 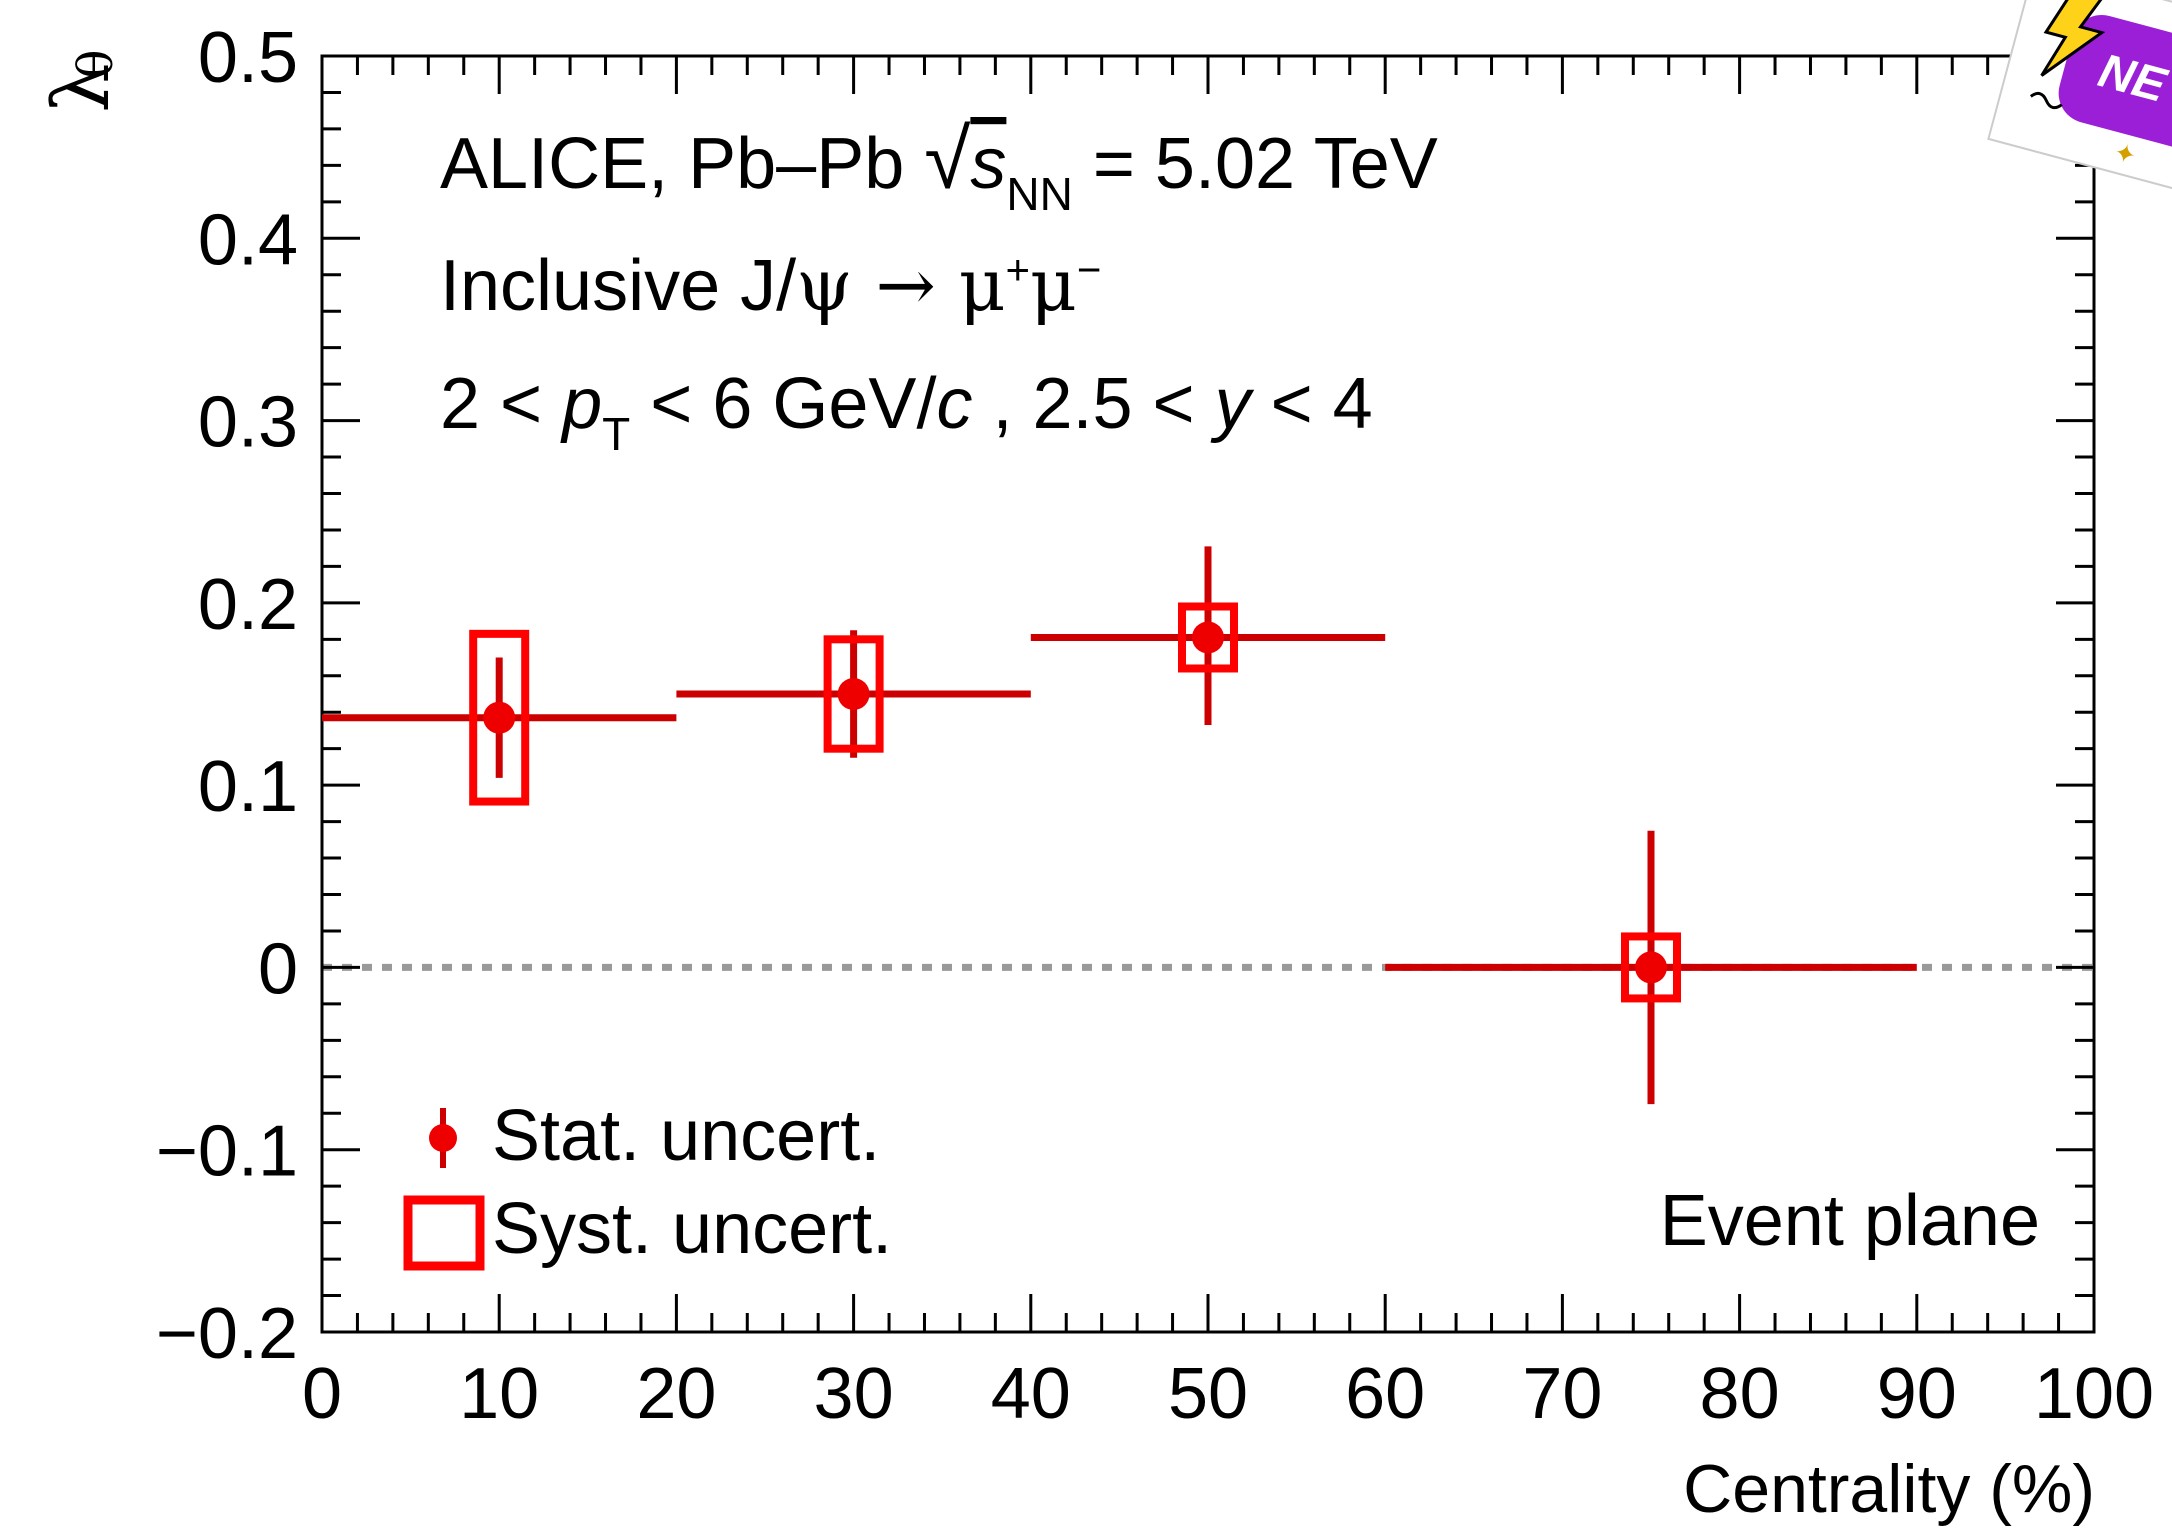 What do you see at coordinates (824, 285) in the screenshot?
I see `annotation-line2-psi: ψ` at bounding box center [824, 285].